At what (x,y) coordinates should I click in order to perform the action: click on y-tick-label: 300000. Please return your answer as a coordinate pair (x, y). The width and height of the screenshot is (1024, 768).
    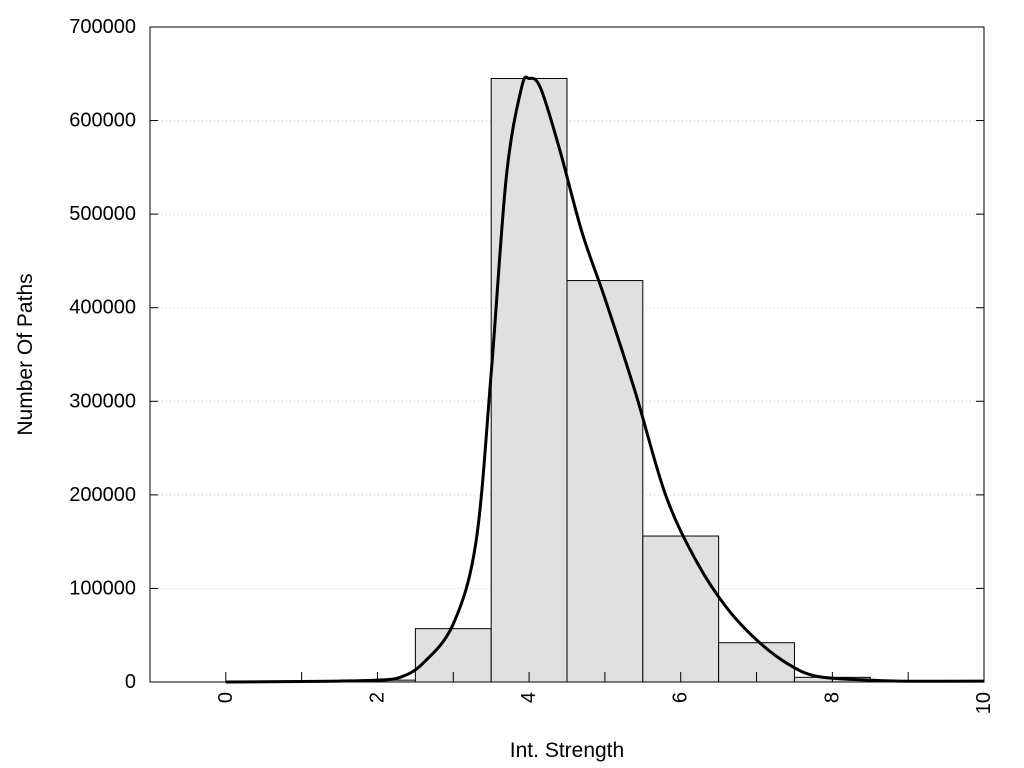
    Looking at the image, I should click on (102, 401).